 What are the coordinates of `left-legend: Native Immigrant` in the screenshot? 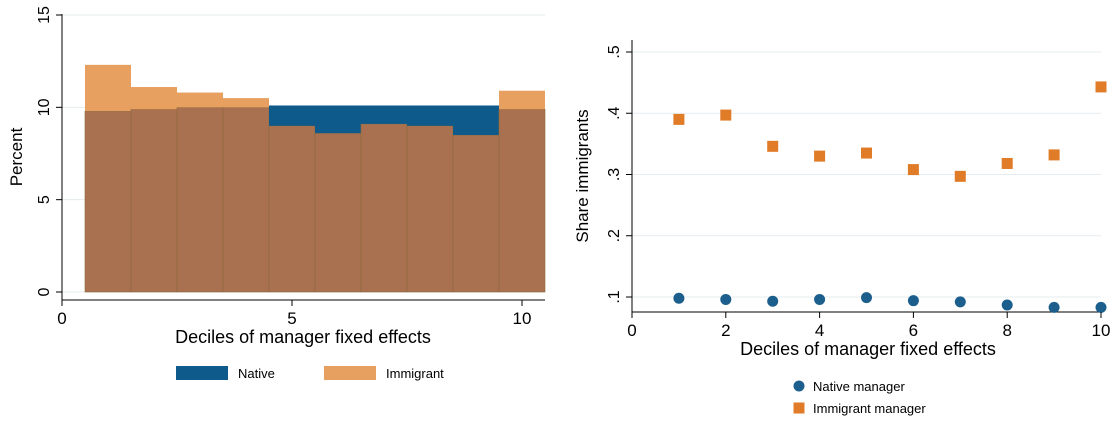 It's located at (310, 373).